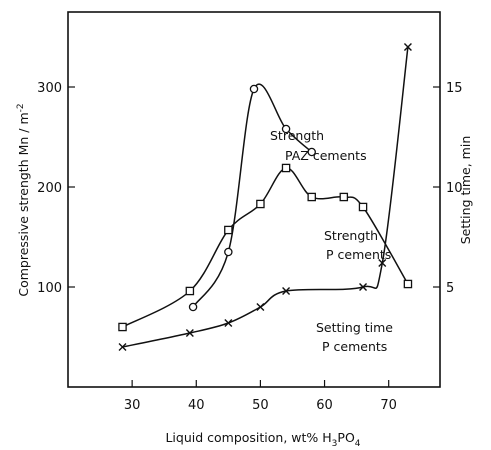 The width and height of the screenshot is (491, 450). Describe the element at coordinates (252, 195) in the screenshot. I see `series-line-paz` at that location.